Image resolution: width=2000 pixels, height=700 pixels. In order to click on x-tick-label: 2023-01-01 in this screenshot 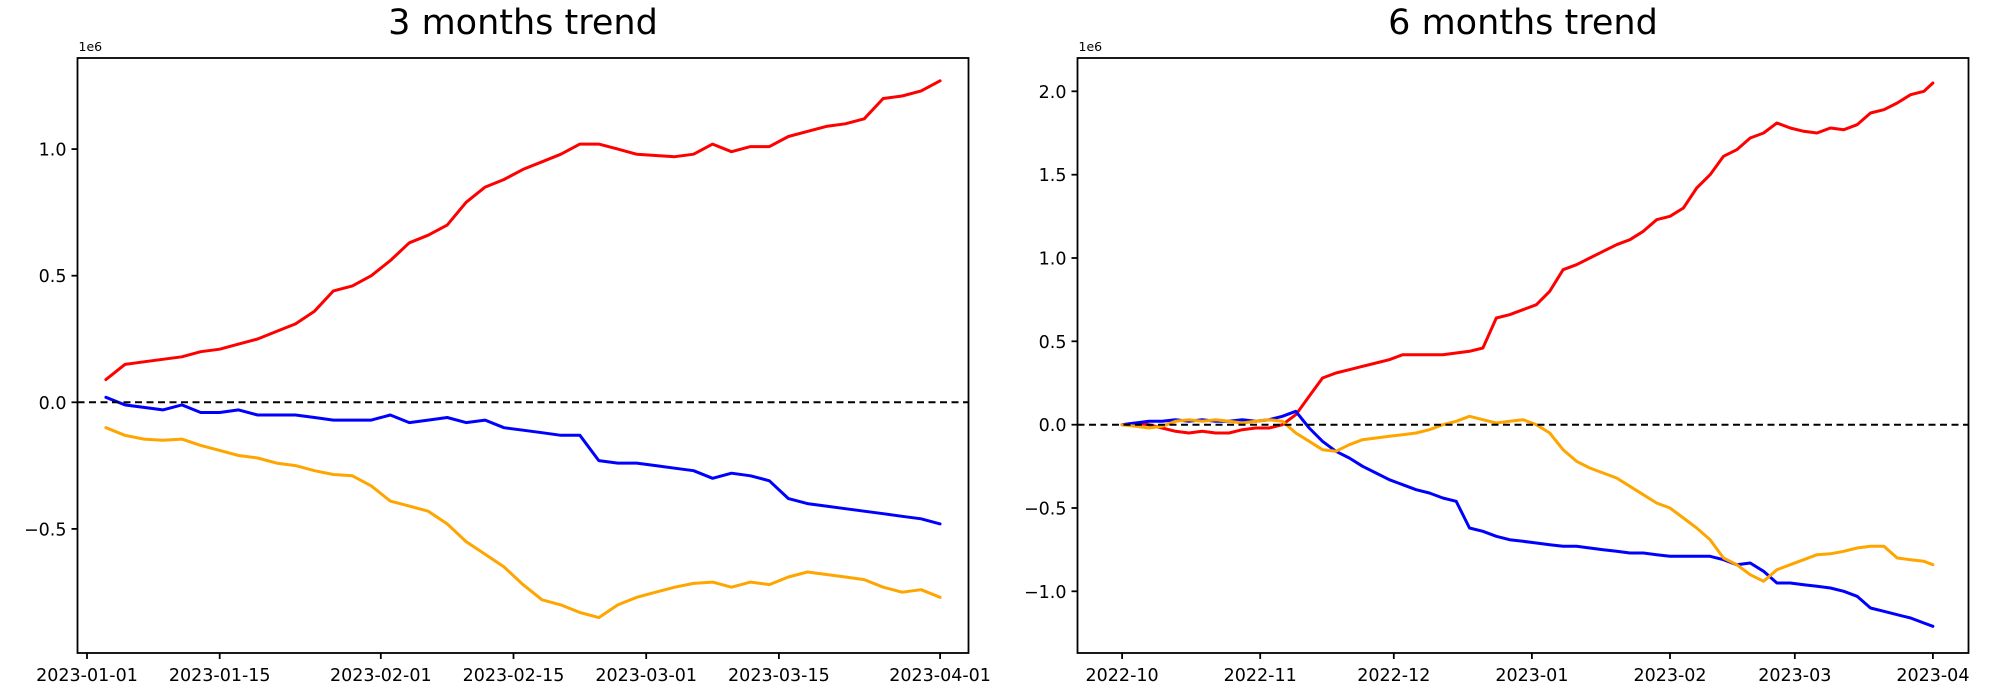, I will do `click(87, 676)`.